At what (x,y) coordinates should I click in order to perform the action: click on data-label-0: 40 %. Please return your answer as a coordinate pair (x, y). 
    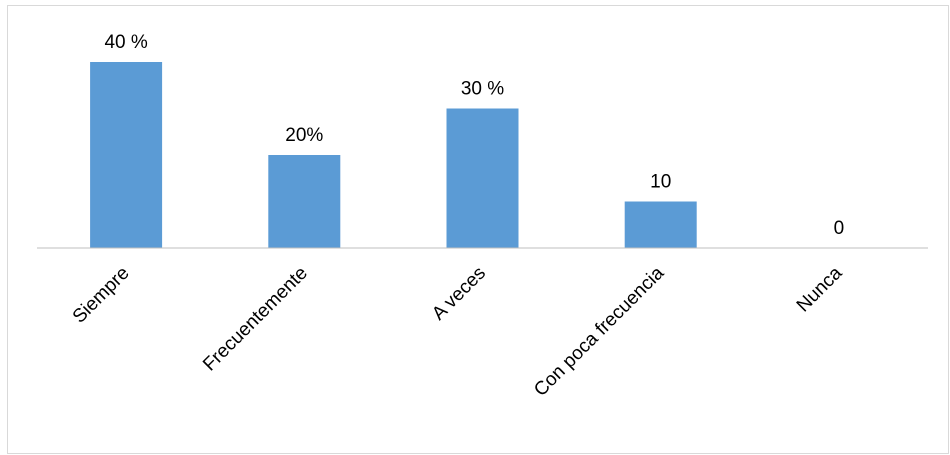
    Looking at the image, I should click on (125, 42).